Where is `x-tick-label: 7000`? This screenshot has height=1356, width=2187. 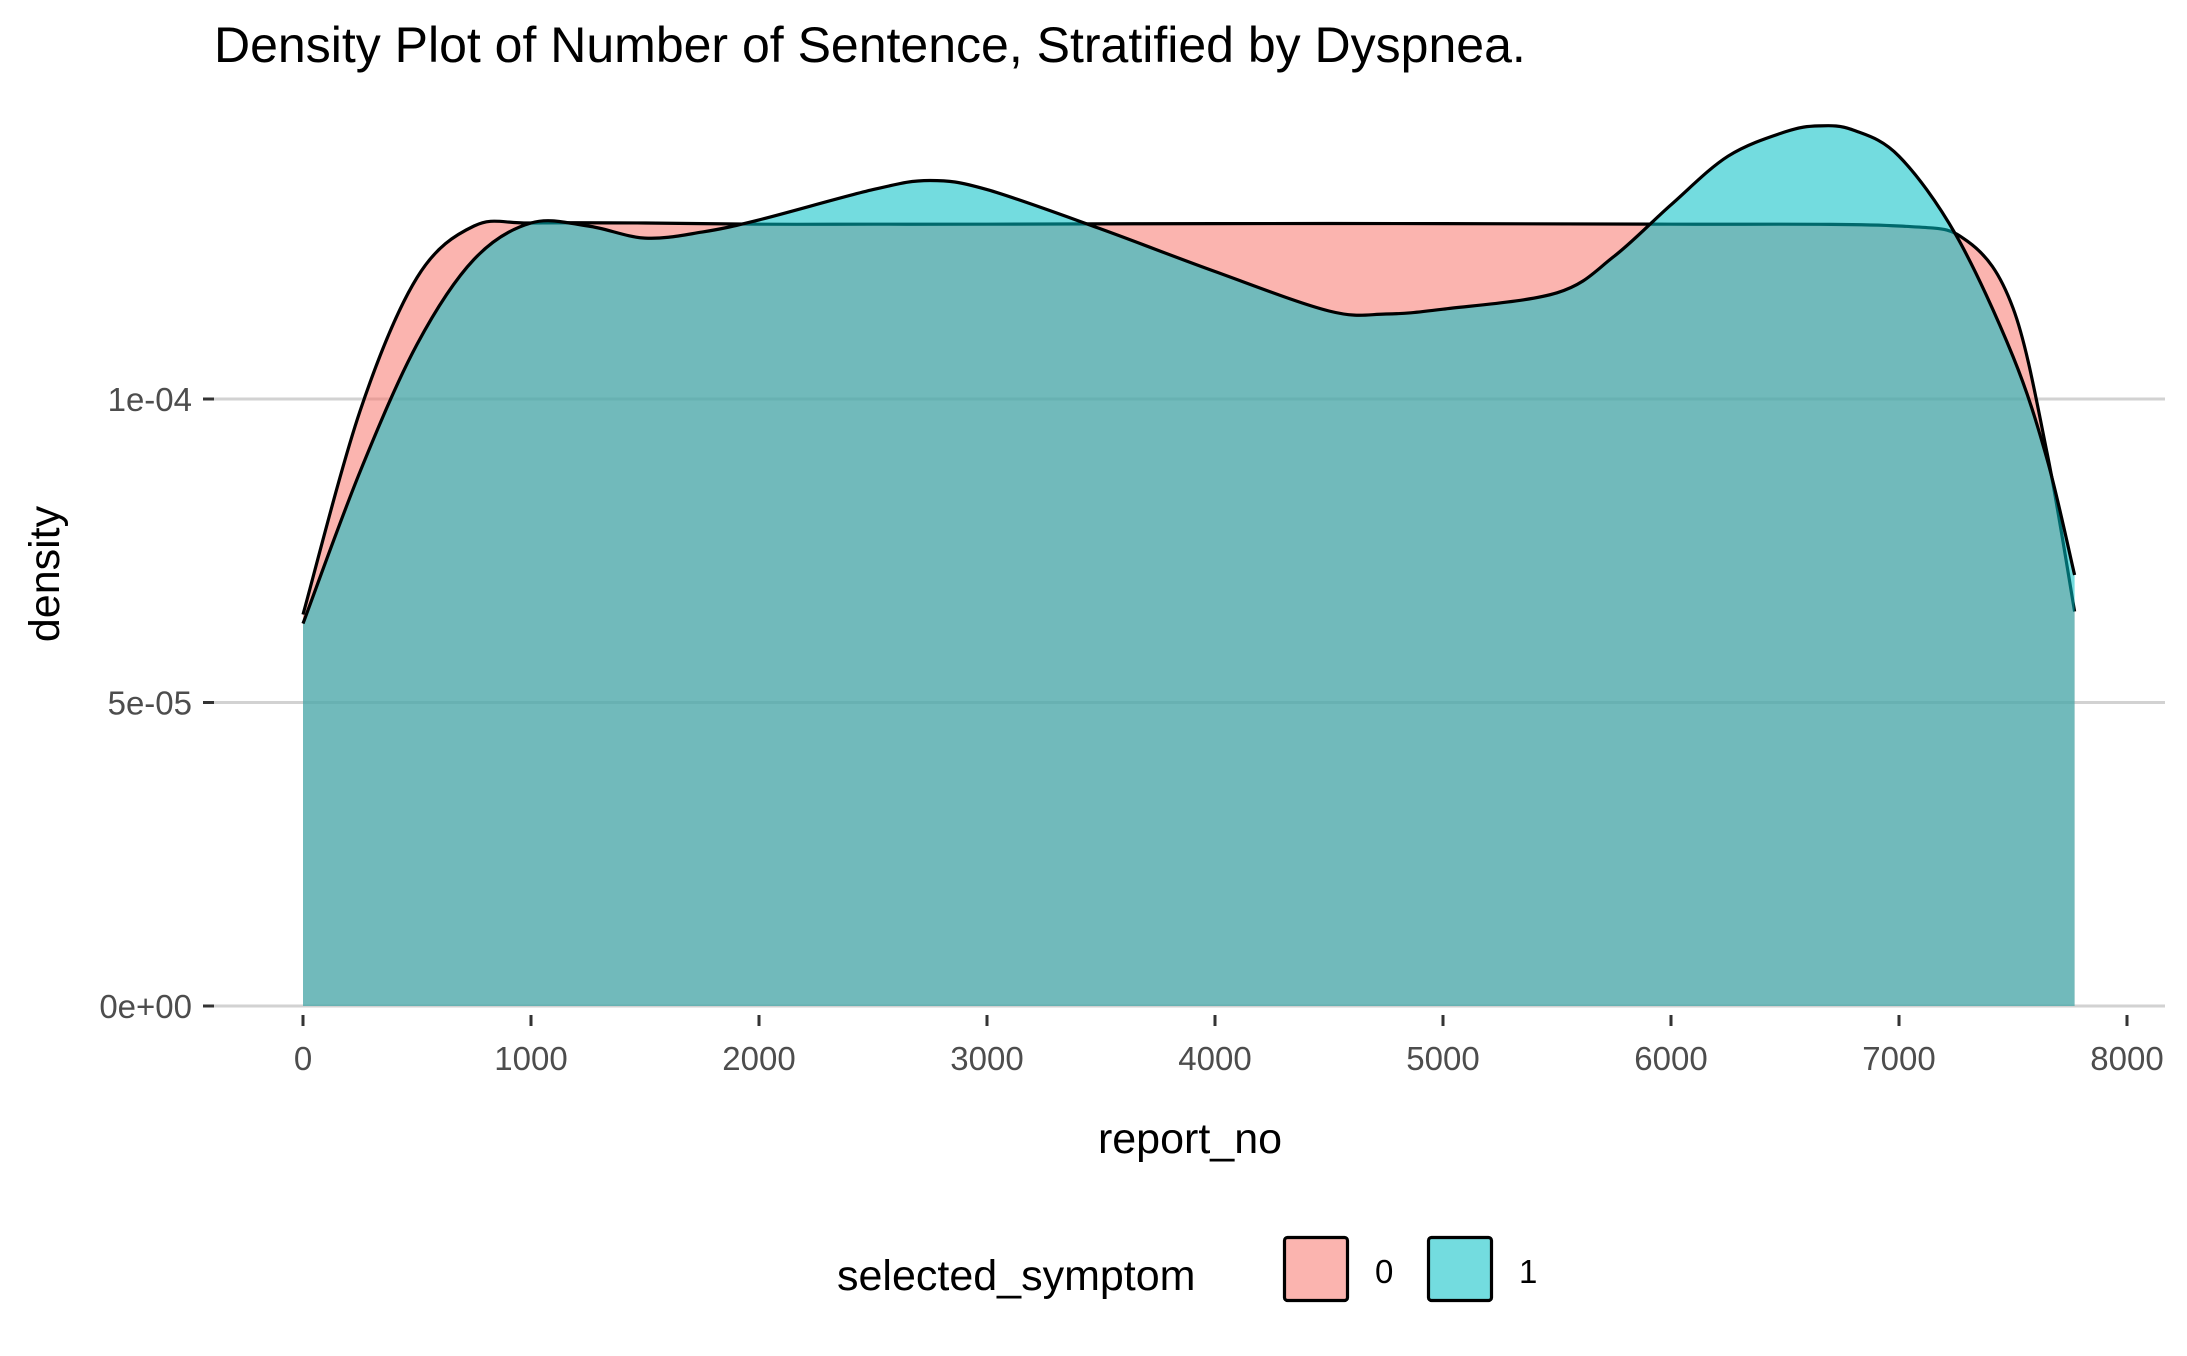 x-tick-label: 7000 is located at coordinates (1898, 1058).